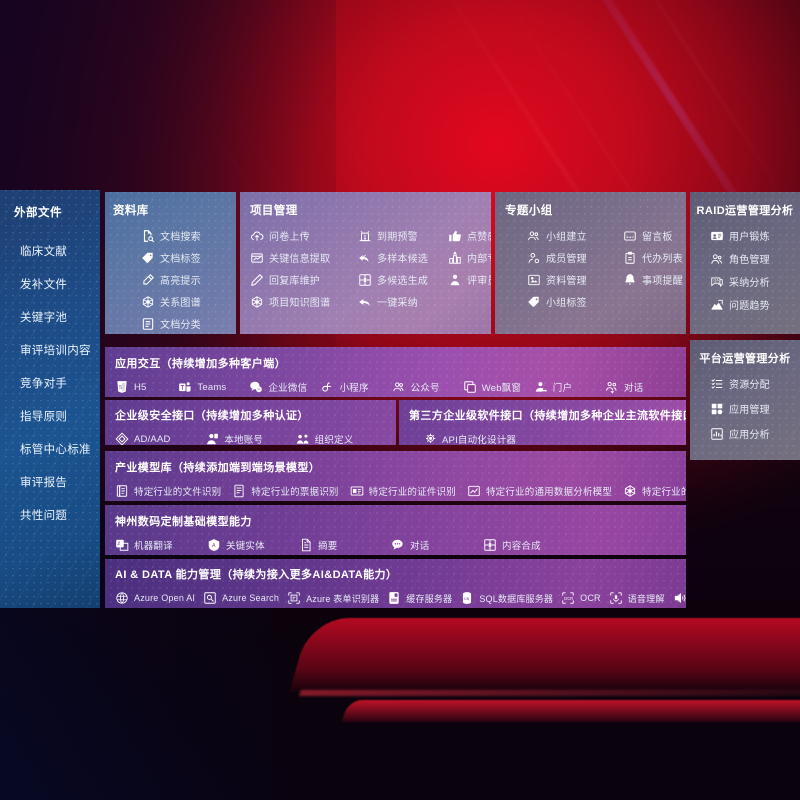 Image resolution: width=800 pixels, height=800 pixels. I want to click on item-member-management: 成员管理, so click(573, 257).